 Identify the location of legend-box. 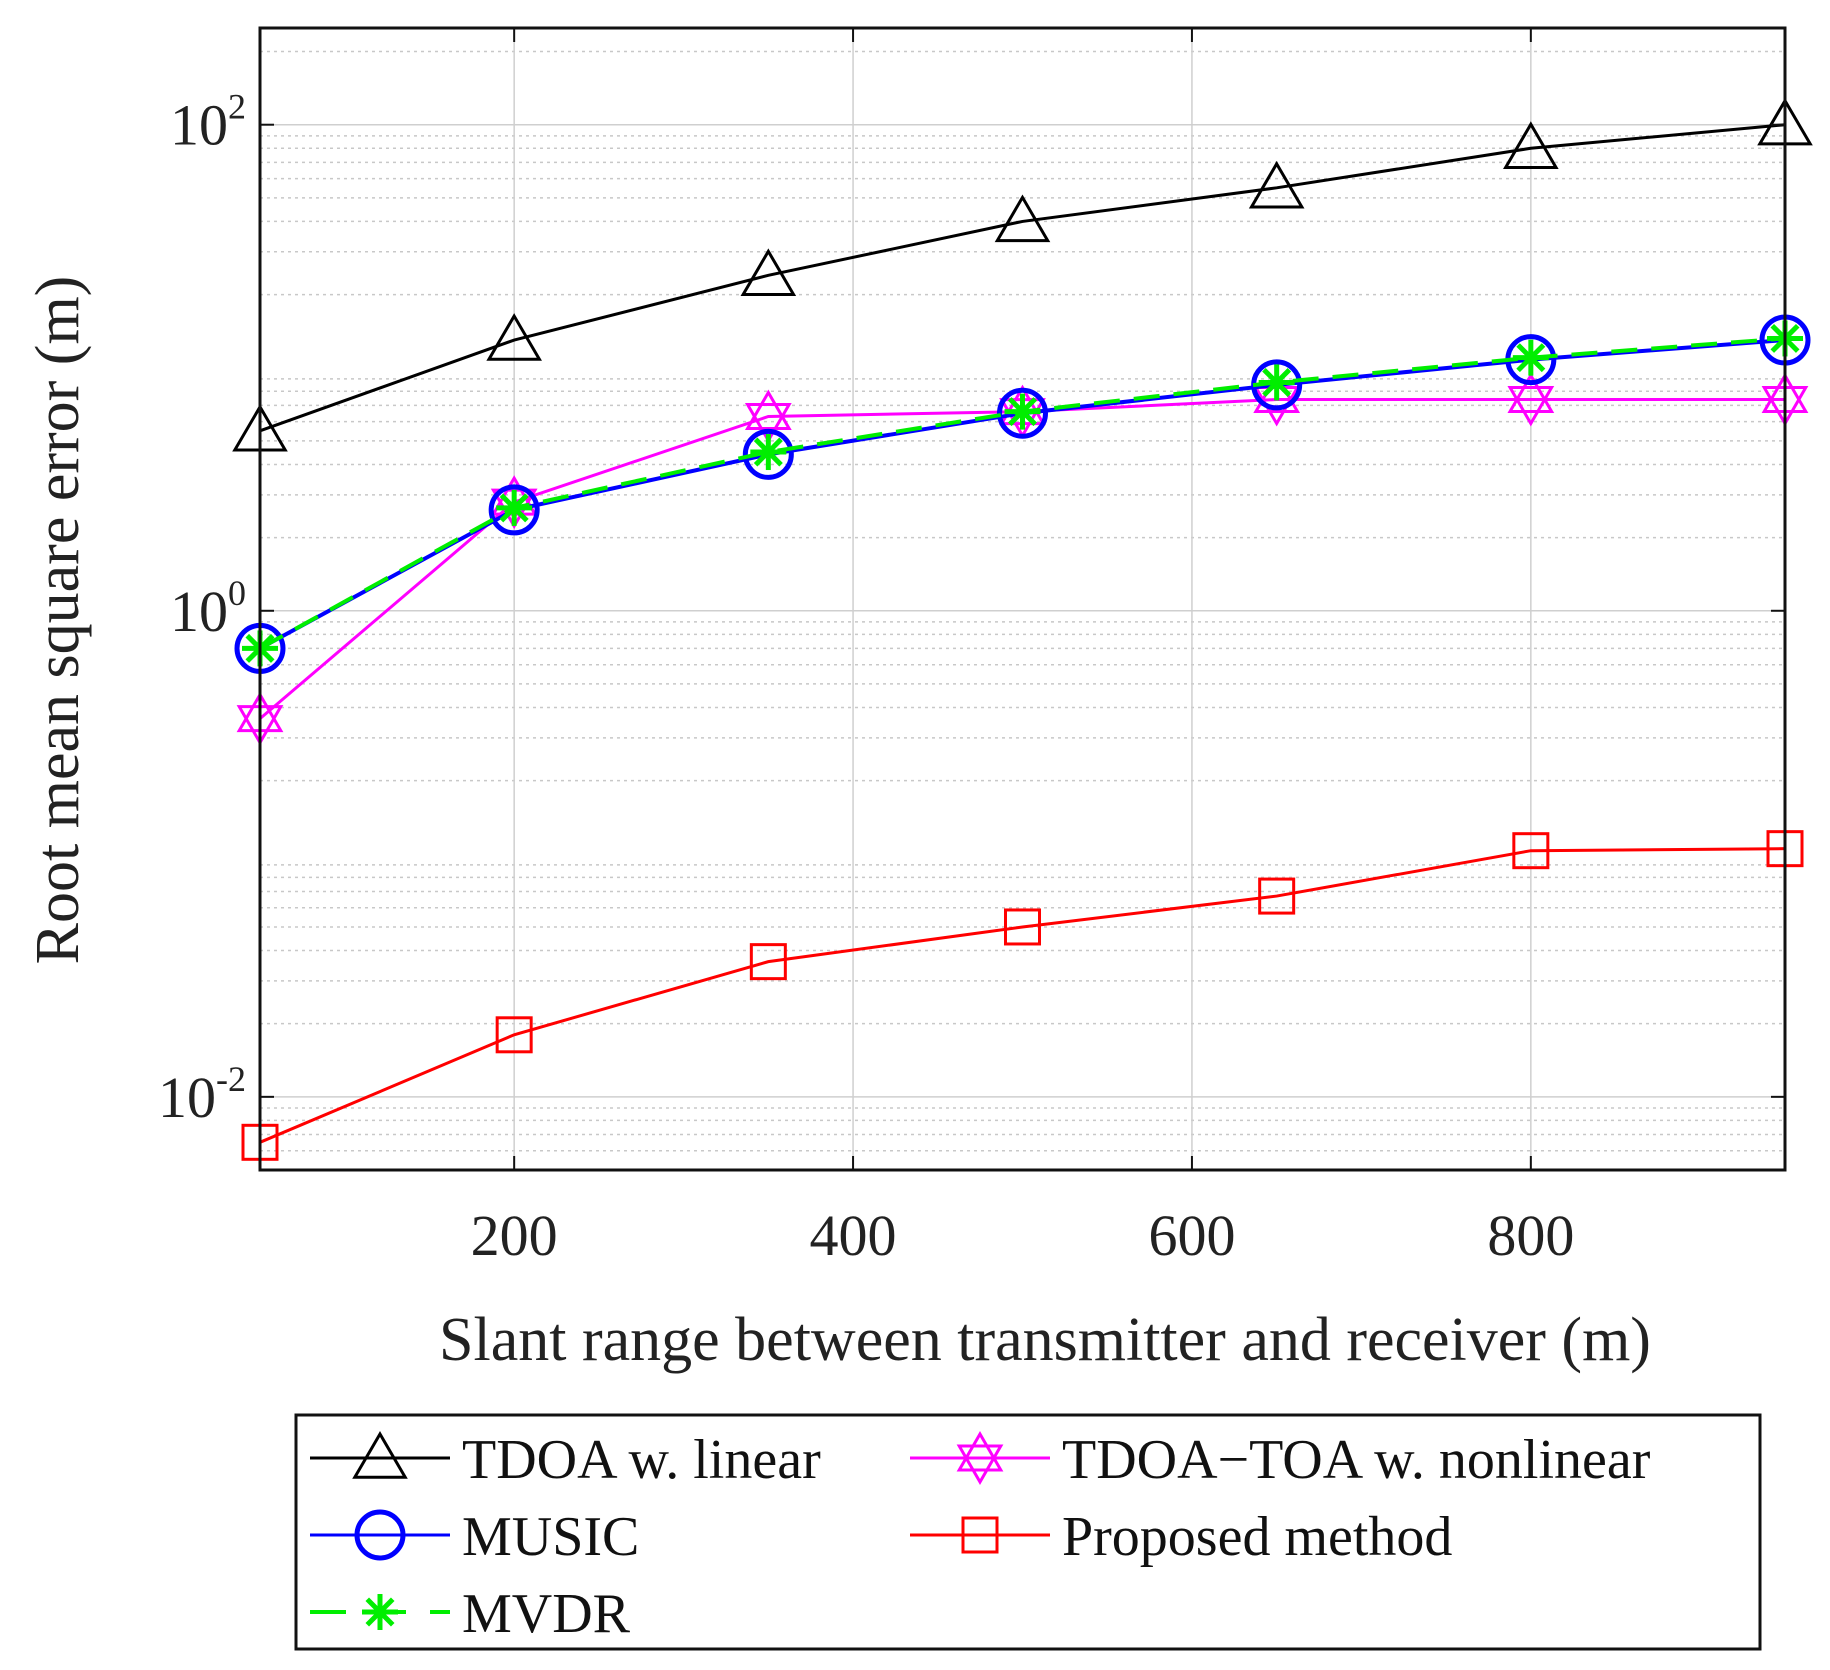
(1028, 1532).